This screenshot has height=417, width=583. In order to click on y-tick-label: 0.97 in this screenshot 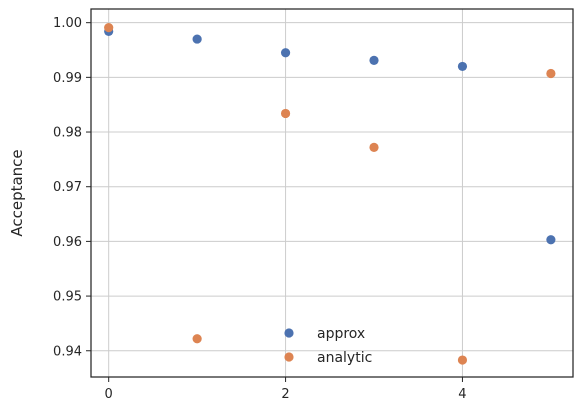, I will do `click(67, 187)`.